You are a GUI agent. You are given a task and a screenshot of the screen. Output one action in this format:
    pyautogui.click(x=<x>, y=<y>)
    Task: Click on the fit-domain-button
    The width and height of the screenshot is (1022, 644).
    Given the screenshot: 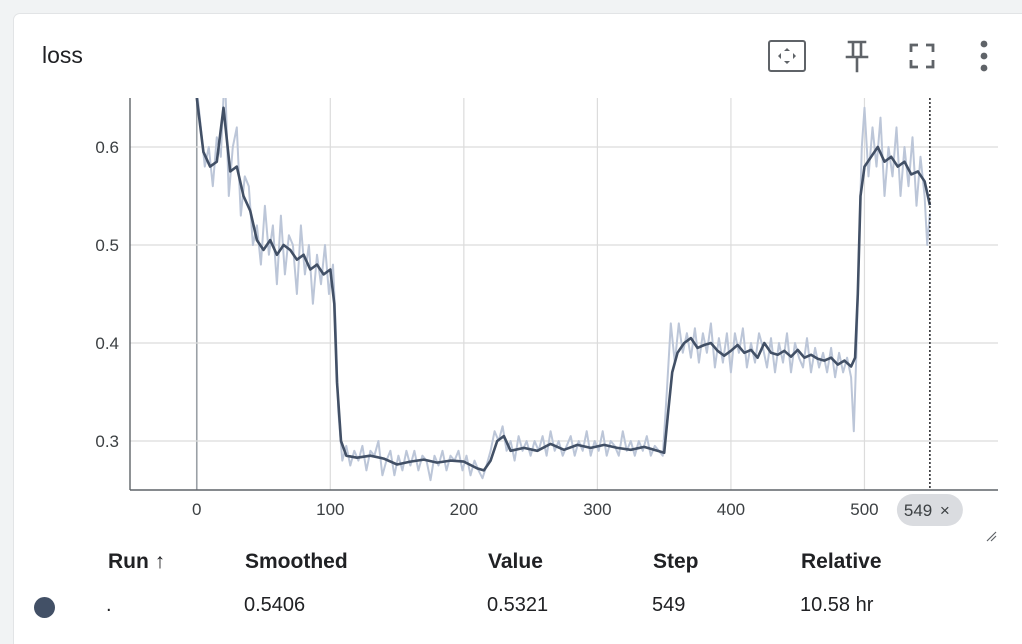 What is the action you would take?
    pyautogui.click(x=787, y=56)
    